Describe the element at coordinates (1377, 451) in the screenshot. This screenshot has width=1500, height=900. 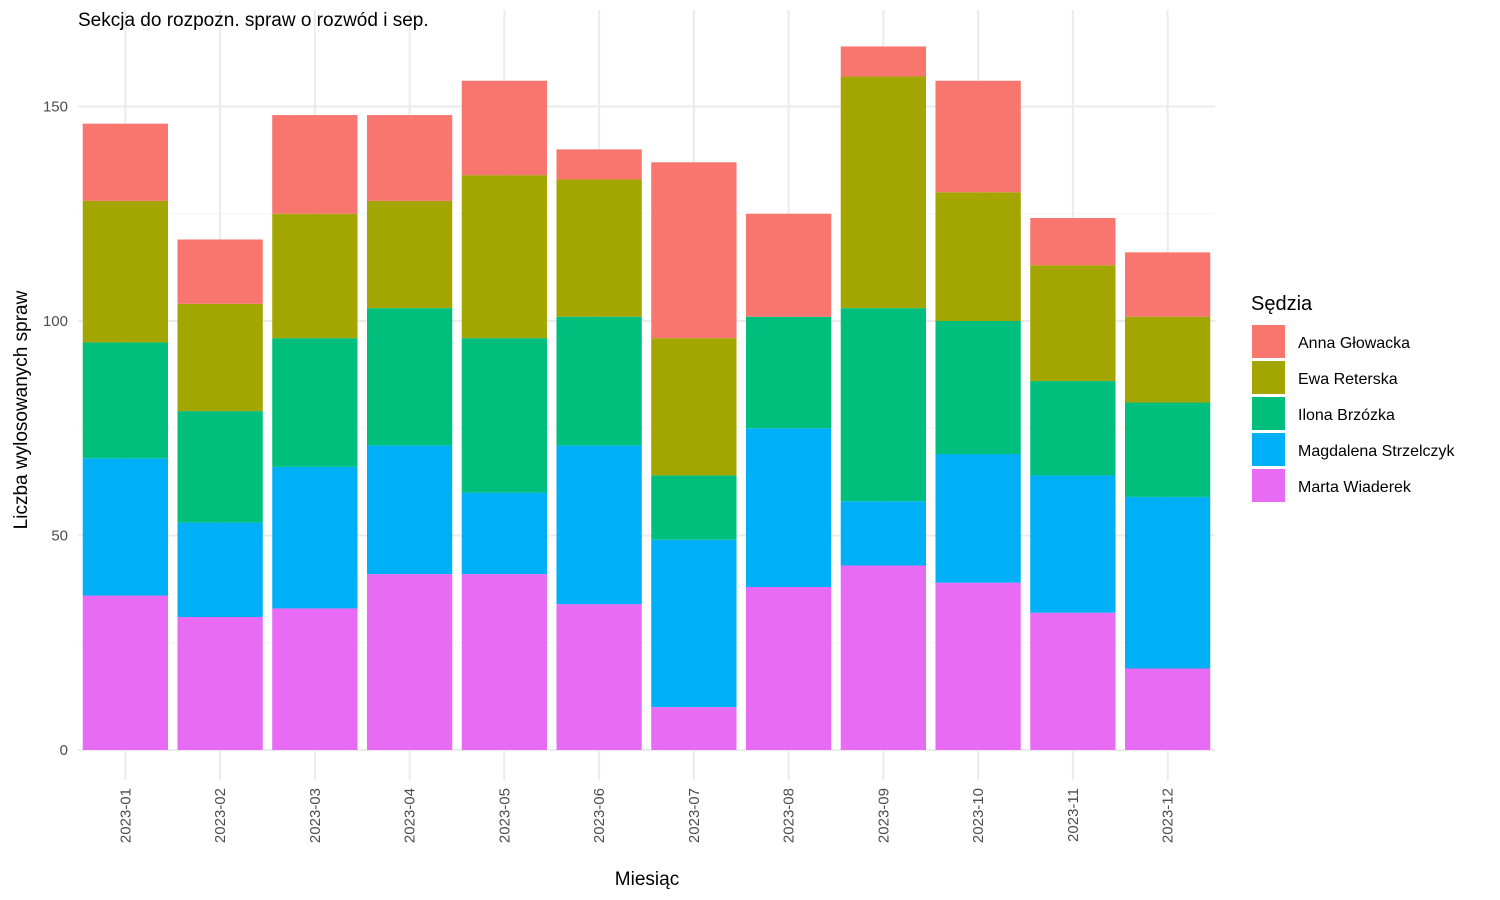
I see `legend-label: Magdalena Strzelczyk` at that location.